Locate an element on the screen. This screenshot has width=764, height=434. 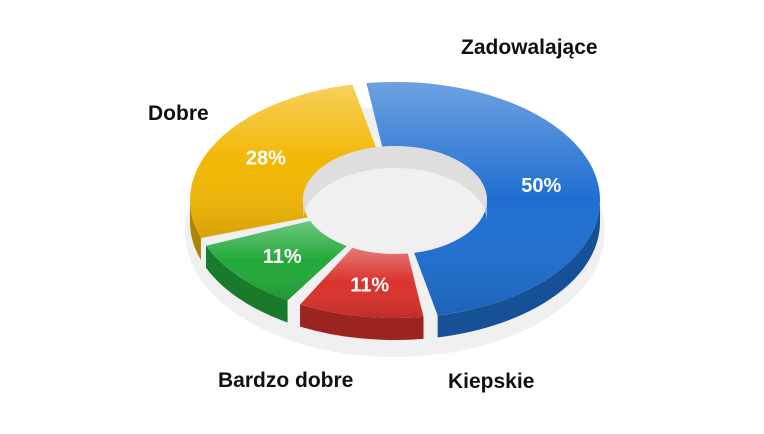
label-zadowalajace: Zadowalające is located at coordinates (529, 47).